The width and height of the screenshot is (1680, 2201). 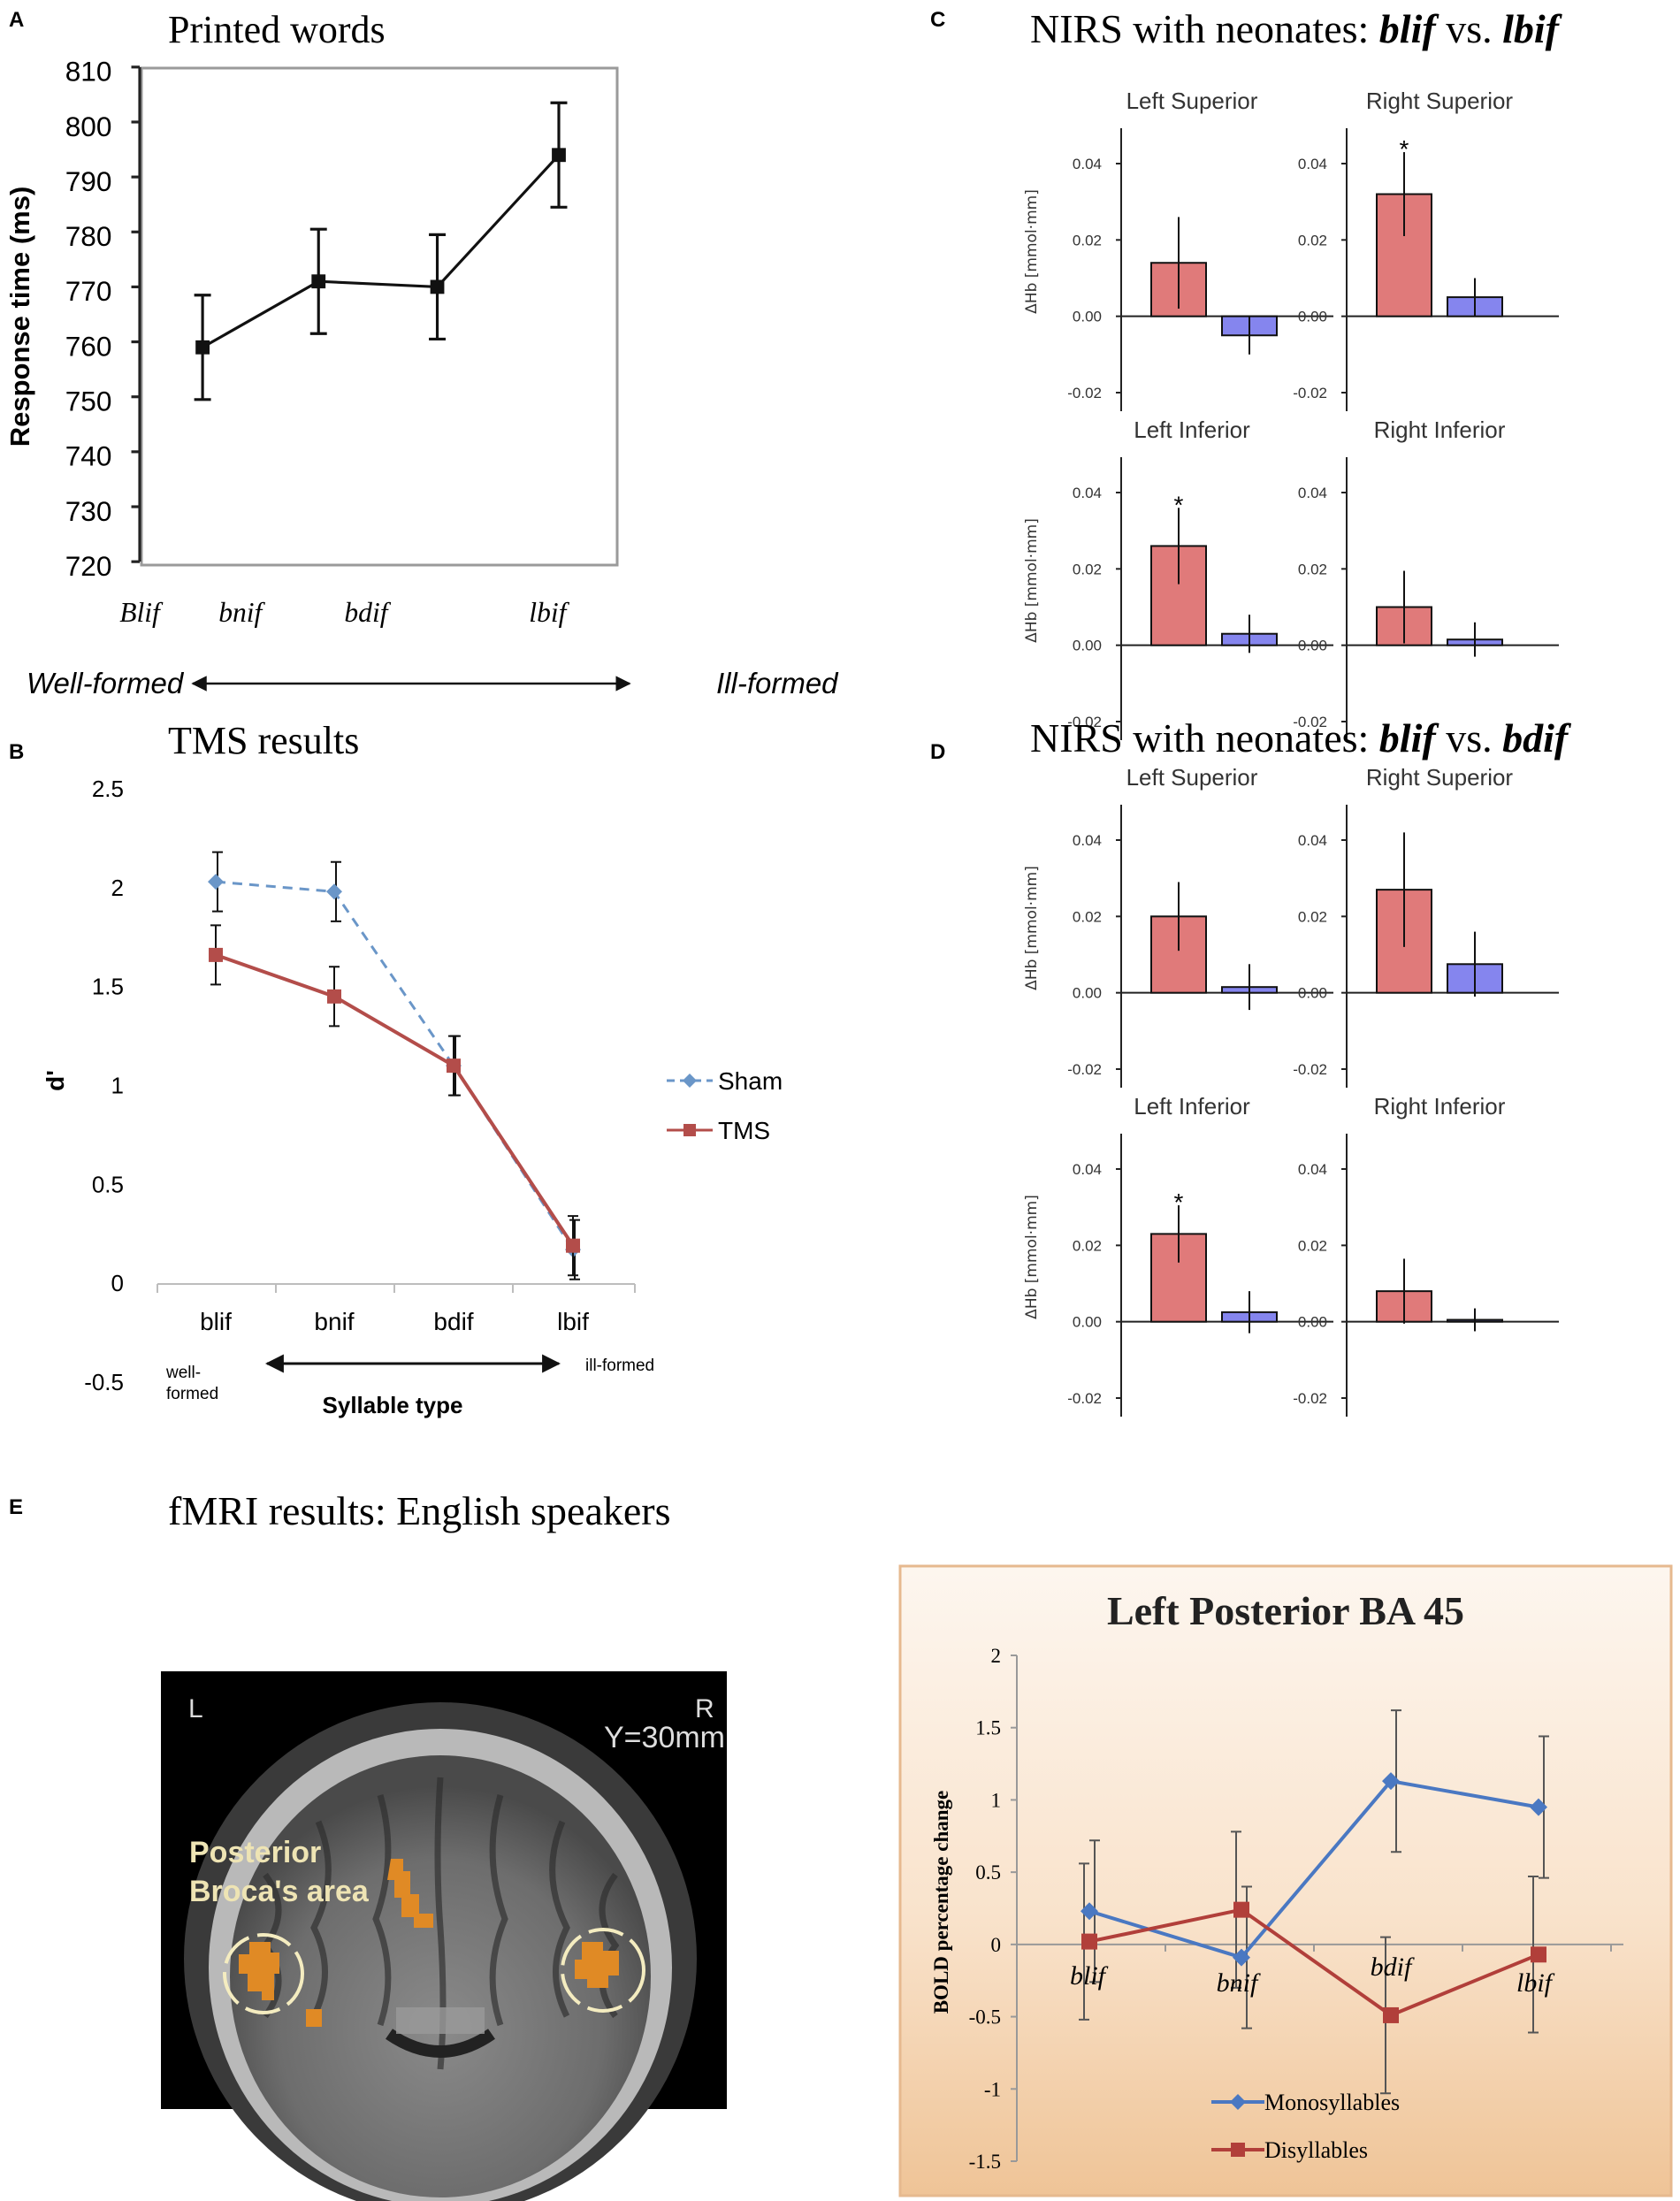 What do you see at coordinates (434, 1971) in the screenshot?
I see `region-circles` at bounding box center [434, 1971].